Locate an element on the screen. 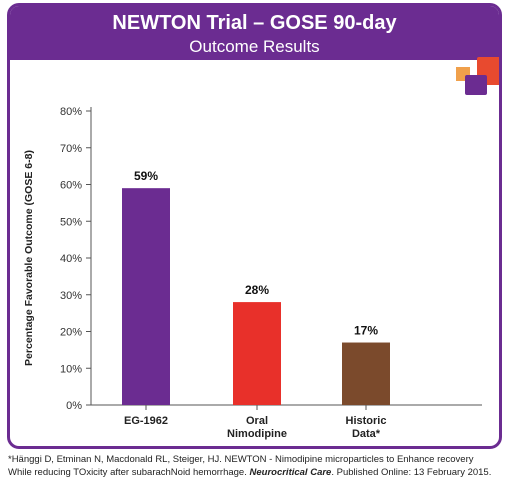 This screenshot has height=485, width=512. footnote-citation-end: . Published Online: 13 February 2015. is located at coordinates (411, 472).